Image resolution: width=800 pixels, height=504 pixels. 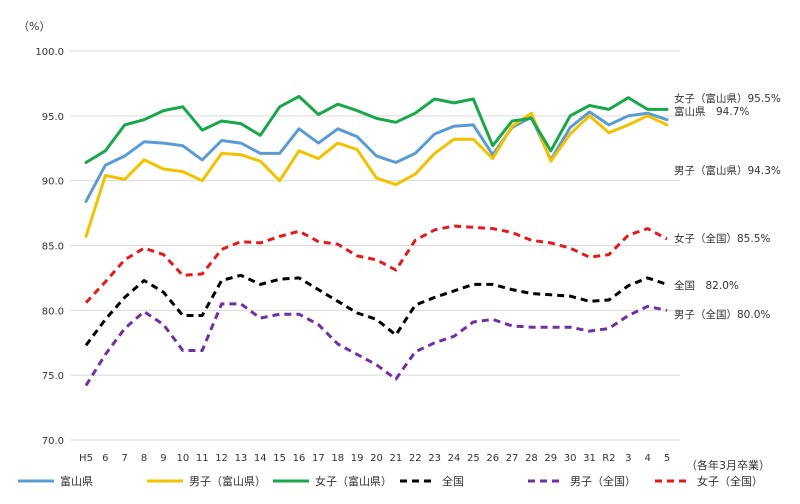 What do you see at coordinates (221, 458) in the screenshot?
I see `x-tick-label: 12` at bounding box center [221, 458].